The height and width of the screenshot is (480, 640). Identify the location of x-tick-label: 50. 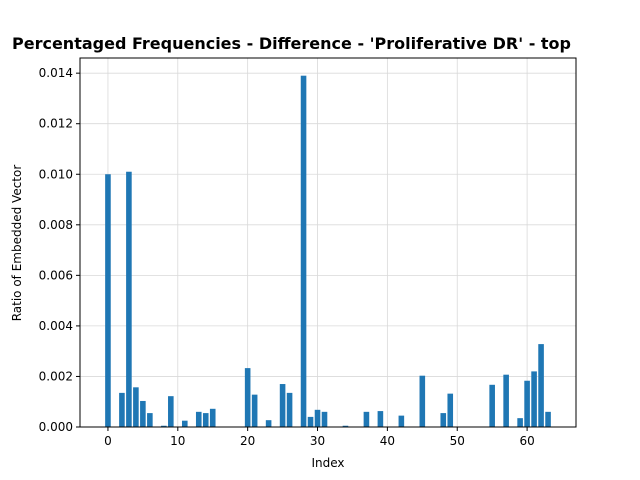
(457, 441).